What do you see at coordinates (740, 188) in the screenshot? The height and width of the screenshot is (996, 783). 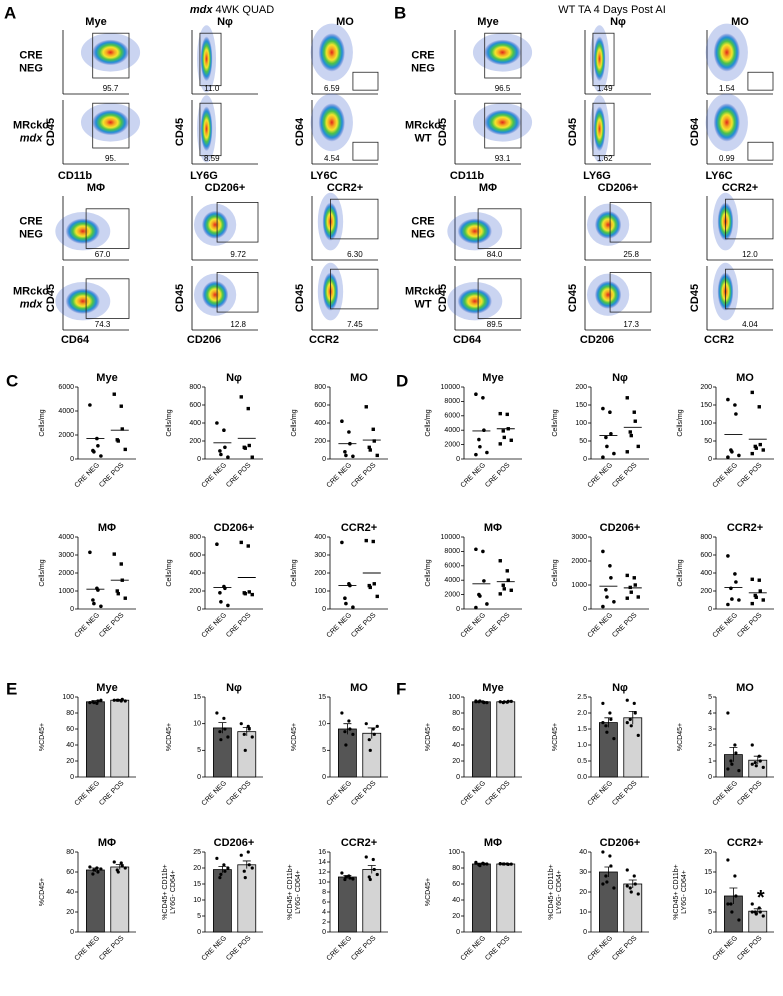 I see `column-header: CCR2+` at bounding box center [740, 188].